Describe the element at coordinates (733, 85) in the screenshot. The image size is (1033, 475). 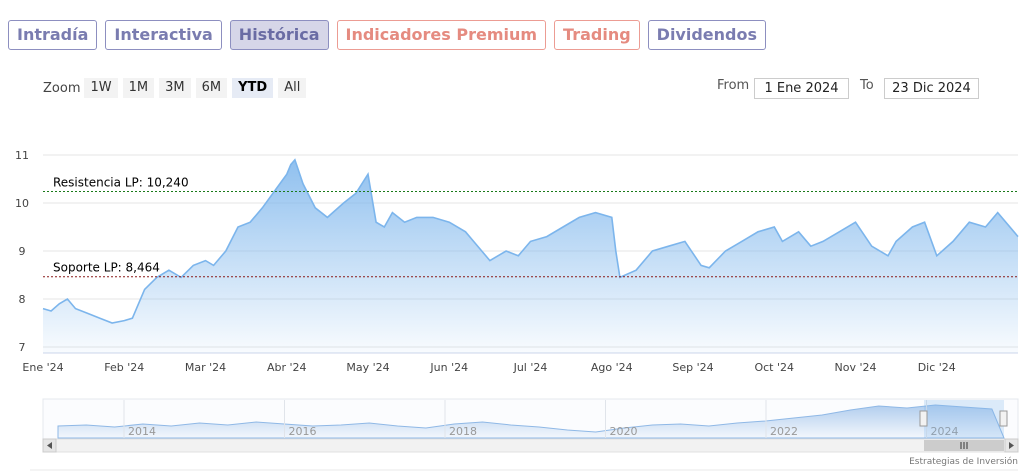
I see `from-label: From` at that location.